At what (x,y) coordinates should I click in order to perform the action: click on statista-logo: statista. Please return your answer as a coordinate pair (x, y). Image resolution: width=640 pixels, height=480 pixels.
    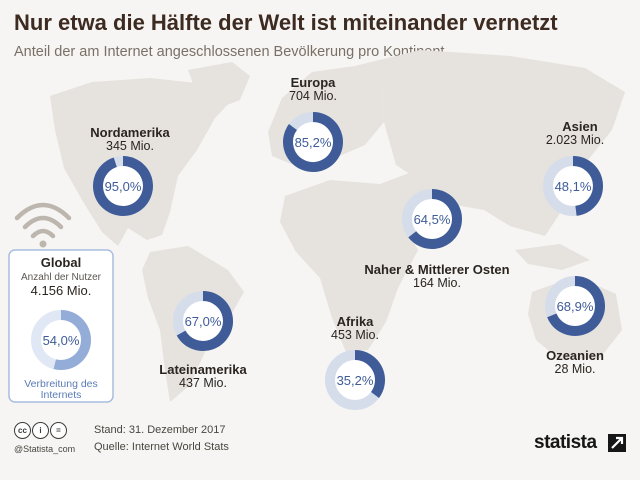
    Looking at the image, I should click on (565, 442).